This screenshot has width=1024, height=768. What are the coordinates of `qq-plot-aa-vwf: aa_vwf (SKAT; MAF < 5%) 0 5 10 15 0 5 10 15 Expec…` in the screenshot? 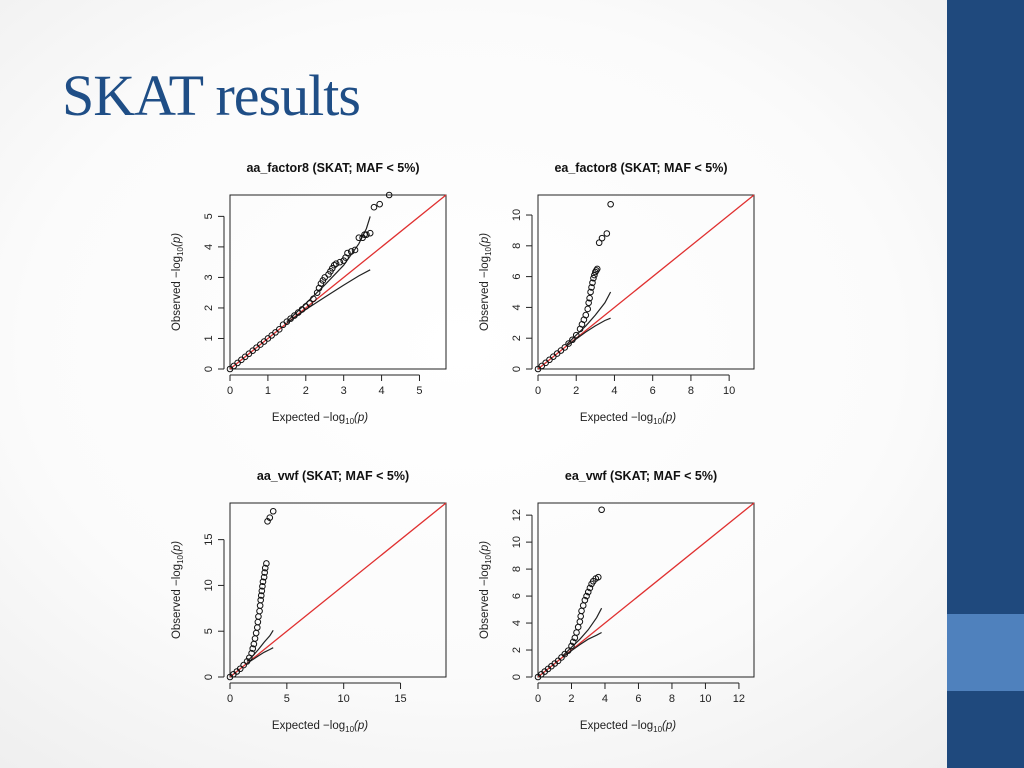 It's located at (325, 608).